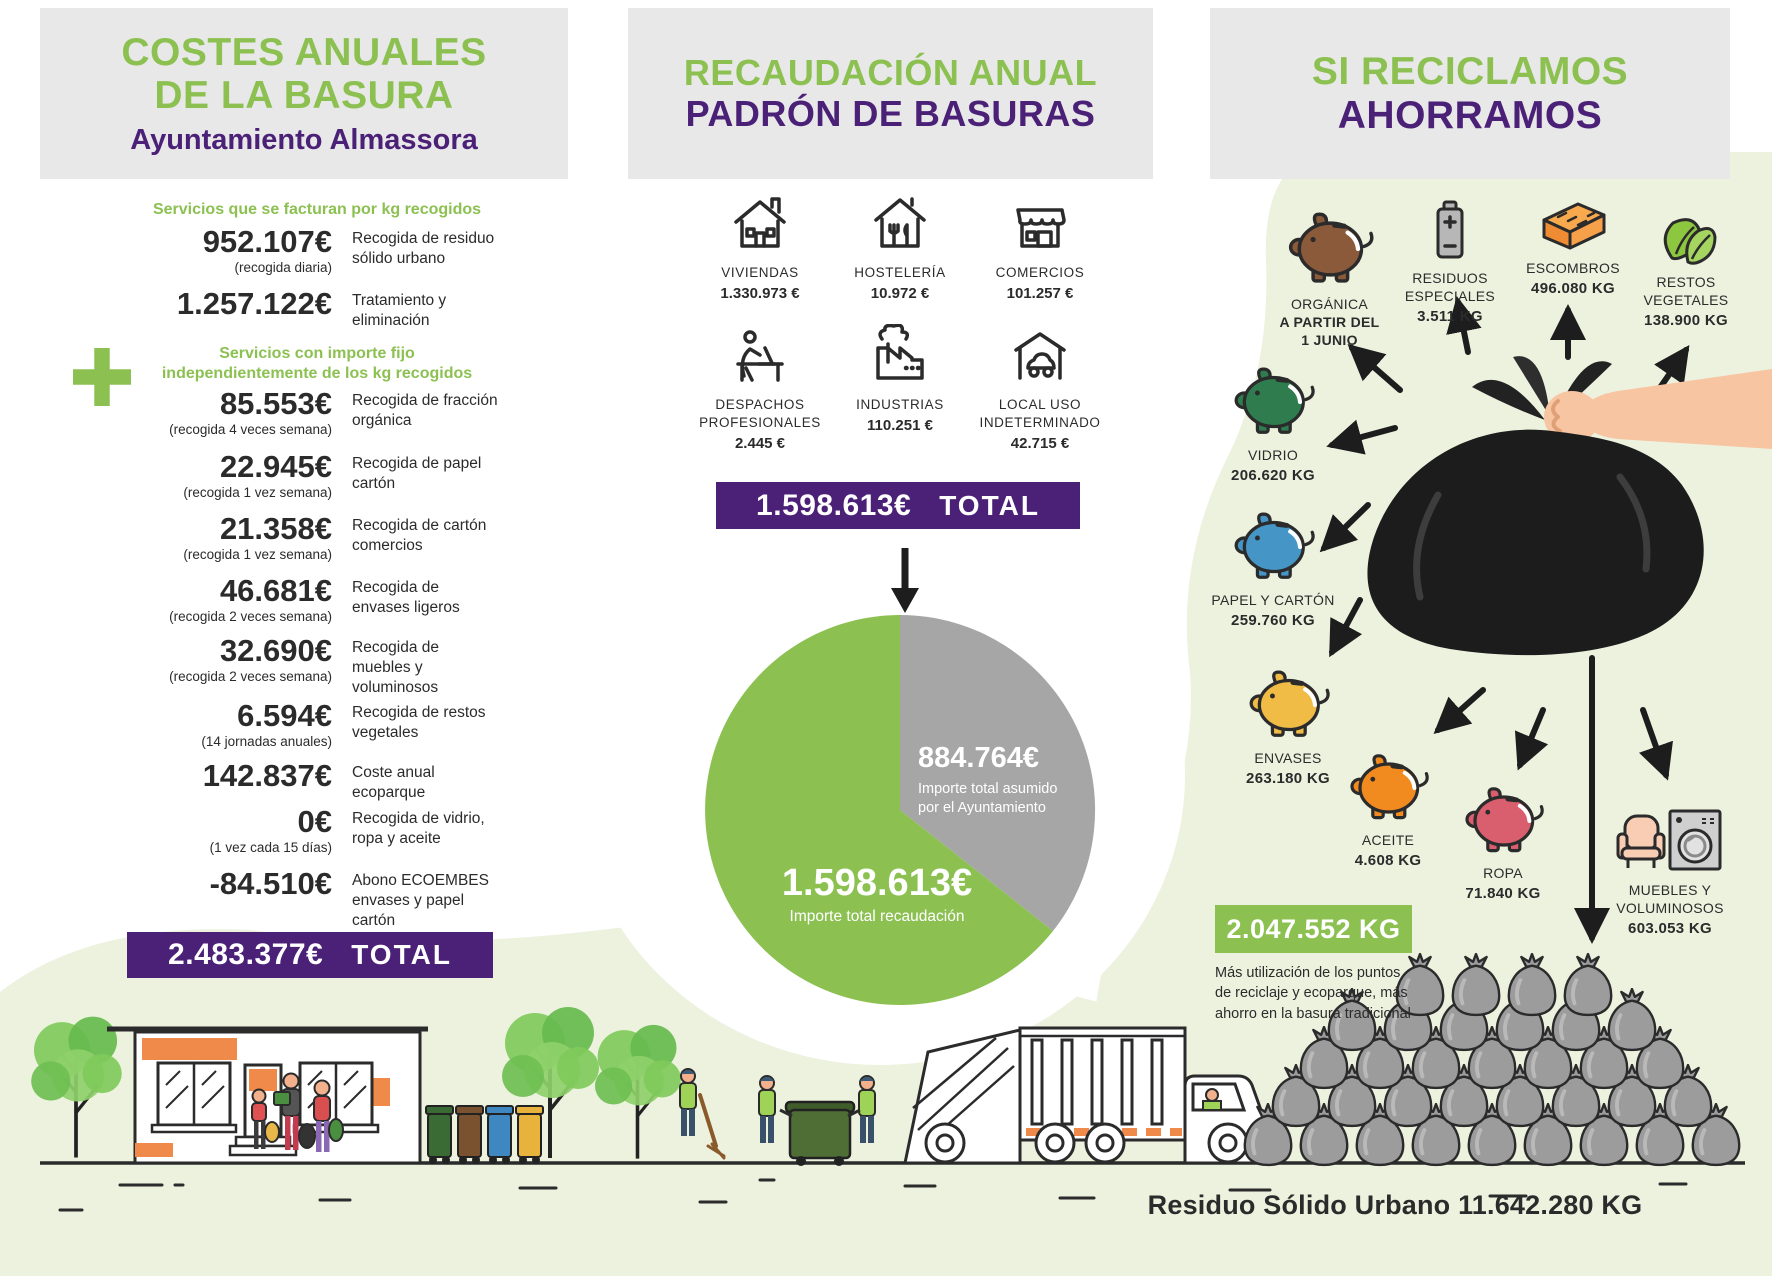  Describe the element at coordinates (900, 404) in the screenshot. I see `category-name: INDUSTRIAS` at that location.